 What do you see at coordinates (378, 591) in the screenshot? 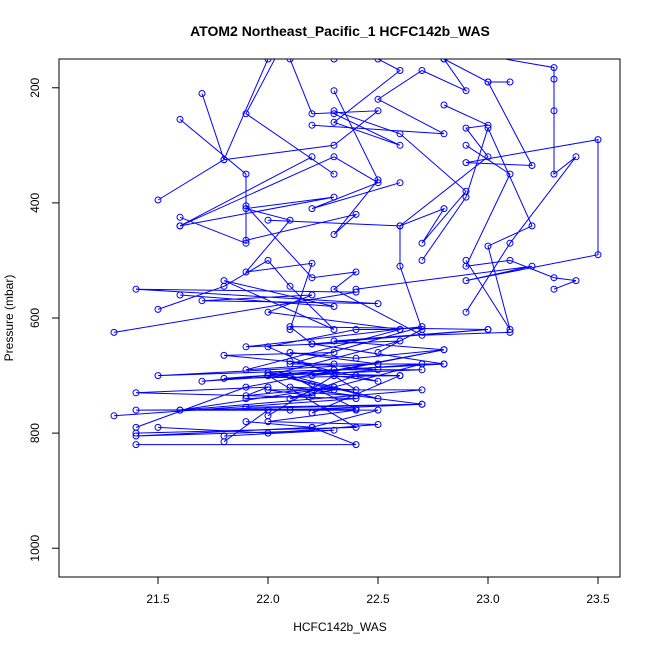
I see `x-axis: 21.5 22.0 22.5 23.0 23.5` at bounding box center [378, 591].